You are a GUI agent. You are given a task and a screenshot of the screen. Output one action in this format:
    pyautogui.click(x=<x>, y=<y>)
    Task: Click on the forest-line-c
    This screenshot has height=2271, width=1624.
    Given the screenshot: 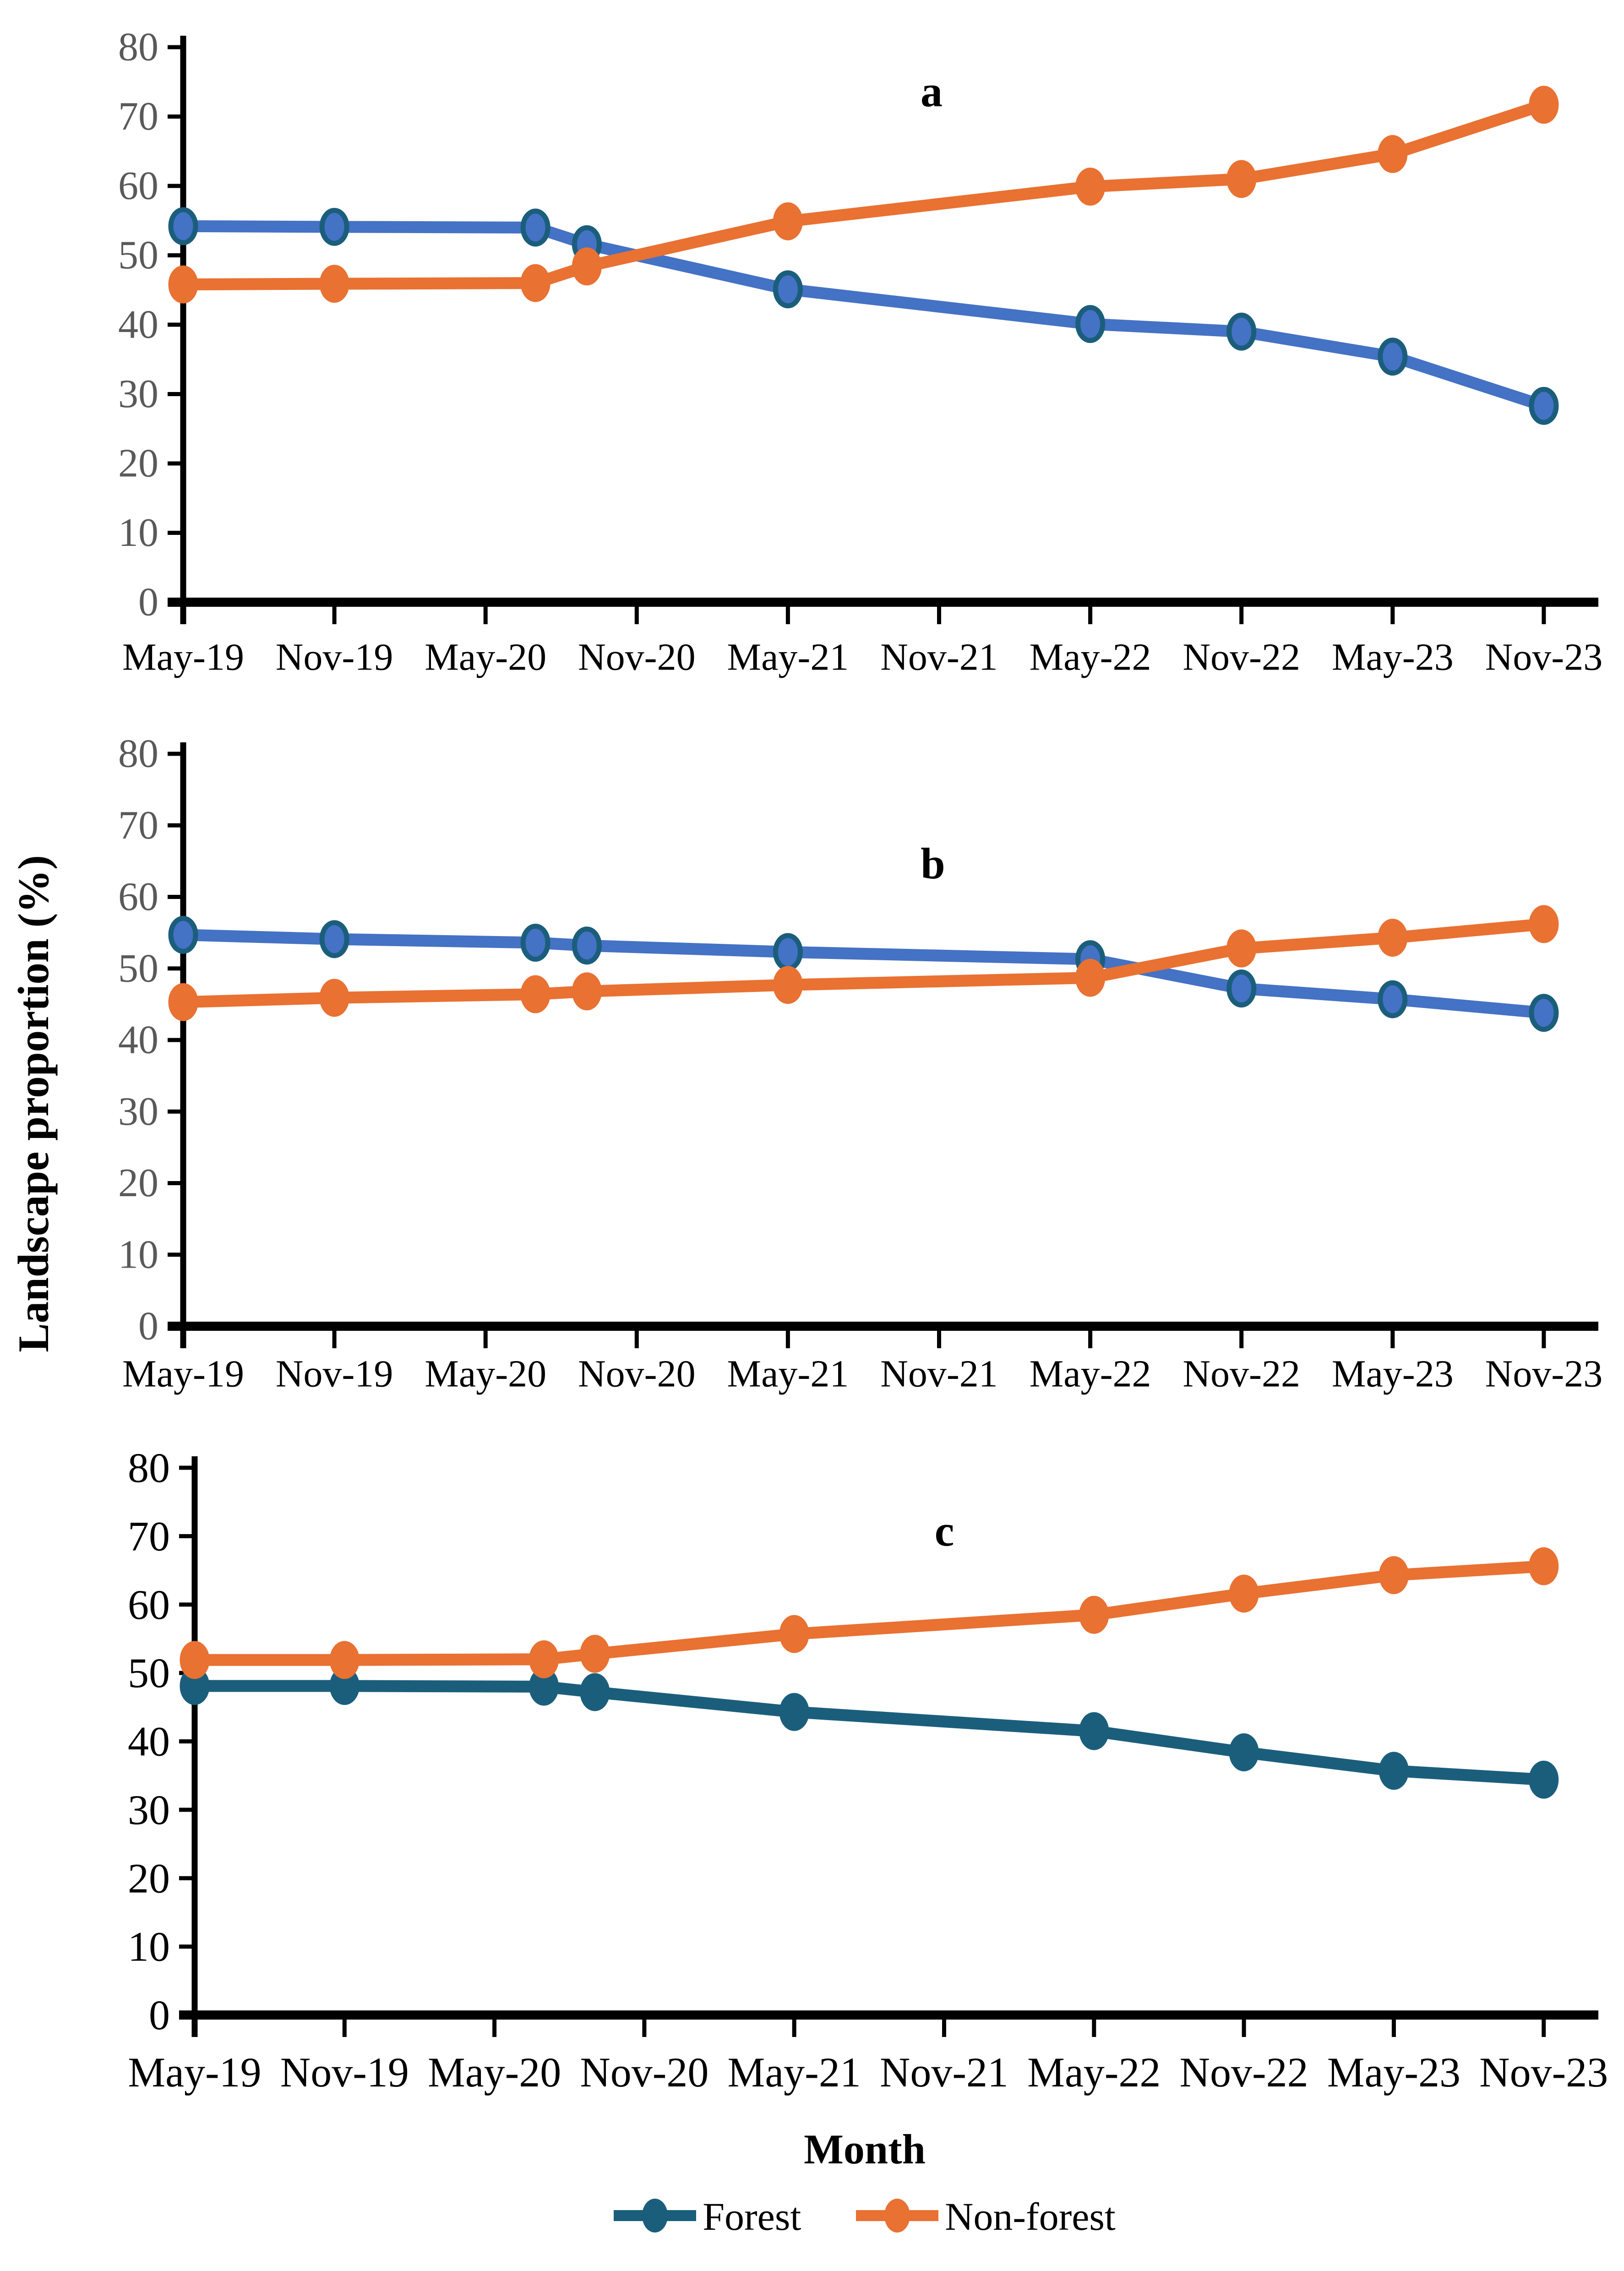 What is the action you would take?
    pyautogui.click(x=869, y=1733)
    